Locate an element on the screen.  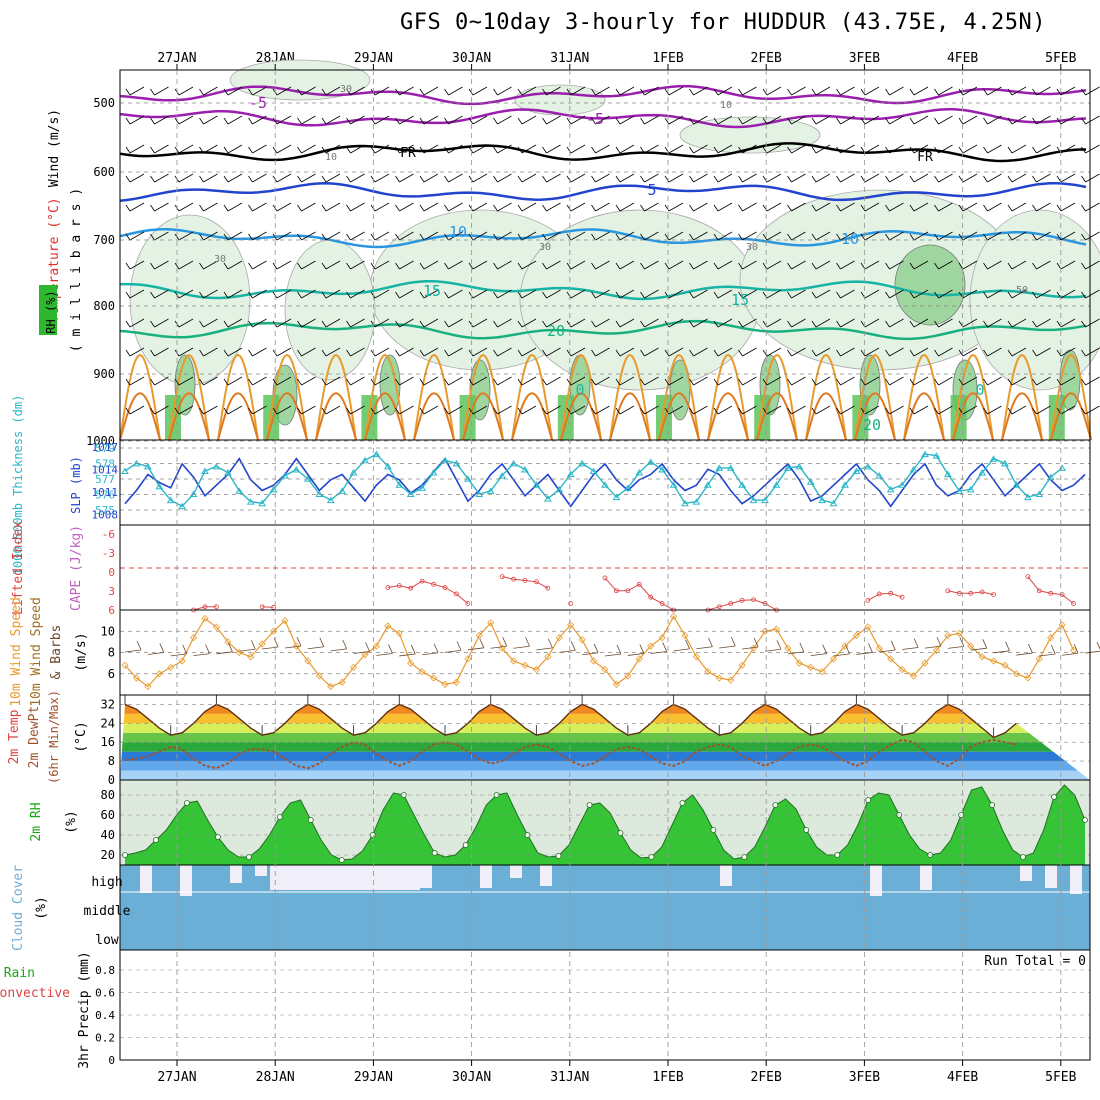
cloud-gap is located at coordinates (146, 879).